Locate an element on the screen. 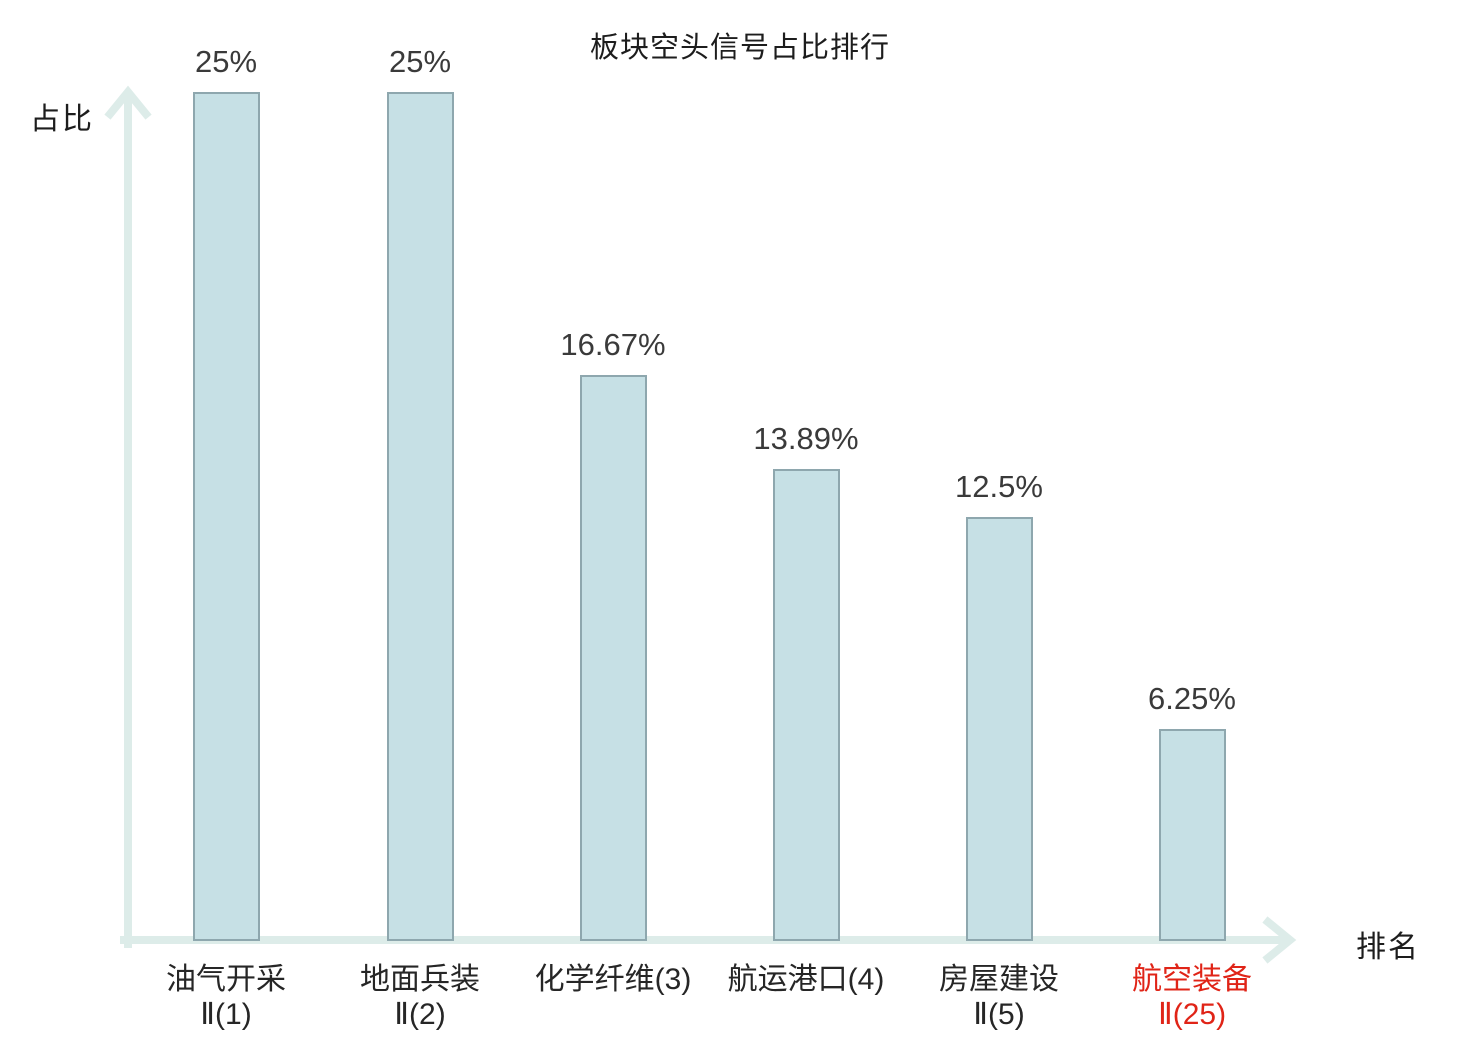 The width and height of the screenshot is (1480, 1040). bar-column-6: 6.25% 航空装备 Ⅱ(25) is located at coordinates (1192, 520).